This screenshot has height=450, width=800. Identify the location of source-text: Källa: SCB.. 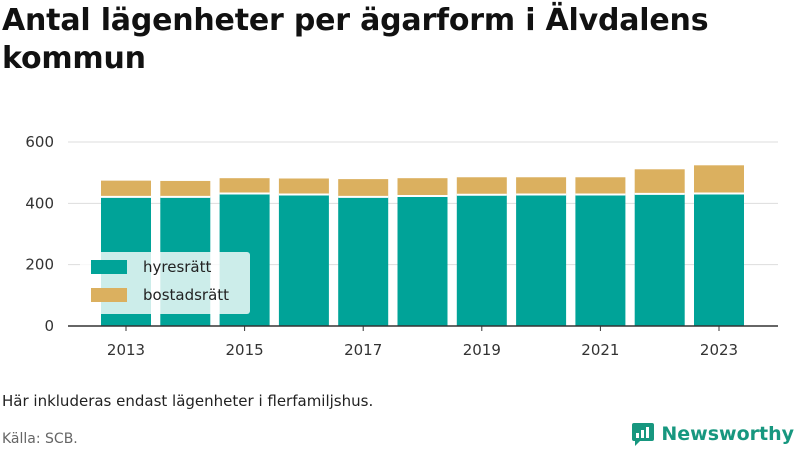
(40, 439).